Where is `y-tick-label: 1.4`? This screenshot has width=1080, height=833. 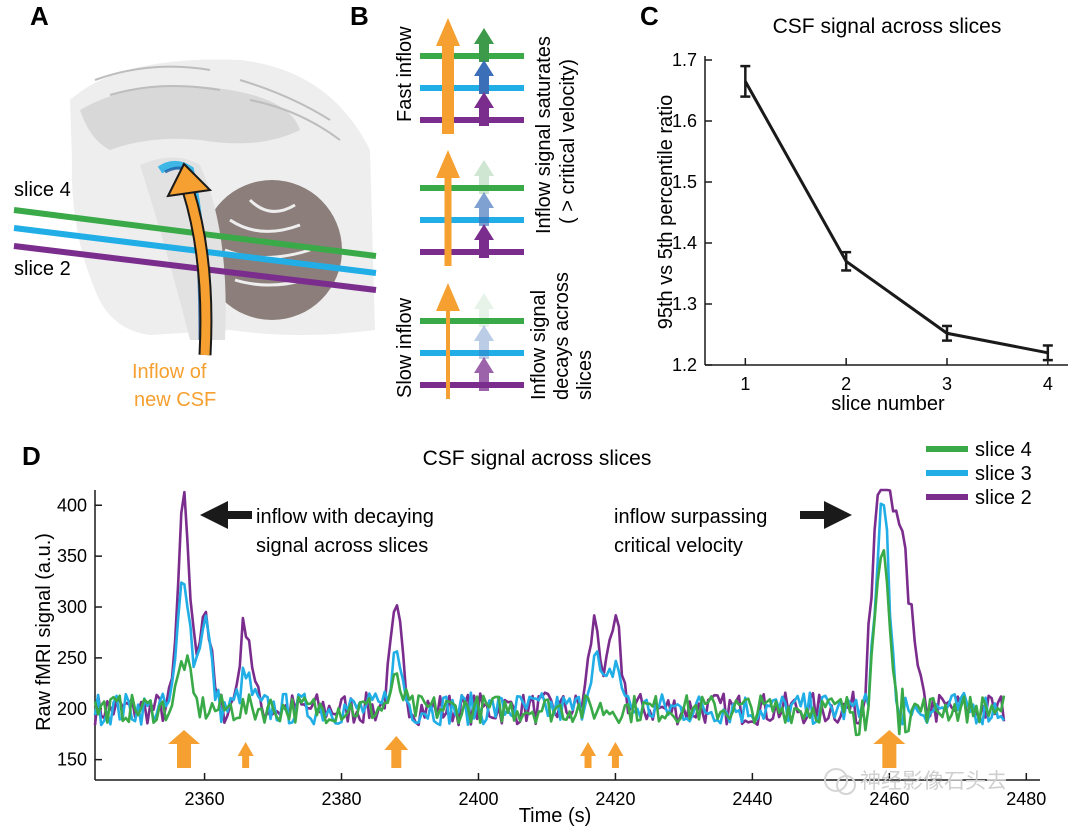 y-tick-label: 1.4 is located at coordinates (684, 243).